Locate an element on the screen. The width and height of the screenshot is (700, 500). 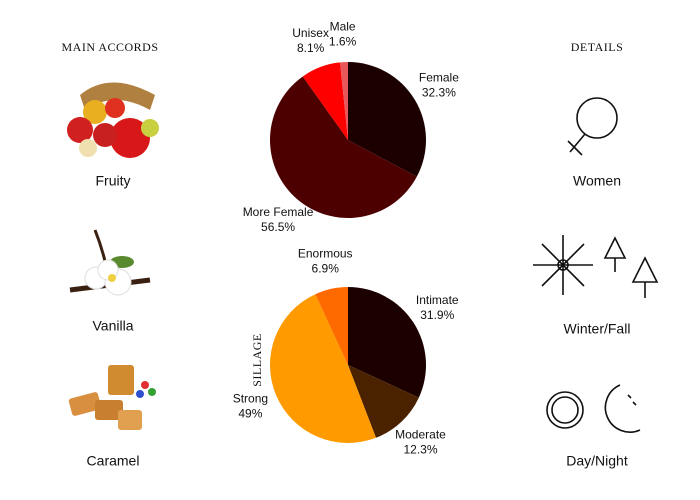
fruity-image is located at coordinates (113, 120).